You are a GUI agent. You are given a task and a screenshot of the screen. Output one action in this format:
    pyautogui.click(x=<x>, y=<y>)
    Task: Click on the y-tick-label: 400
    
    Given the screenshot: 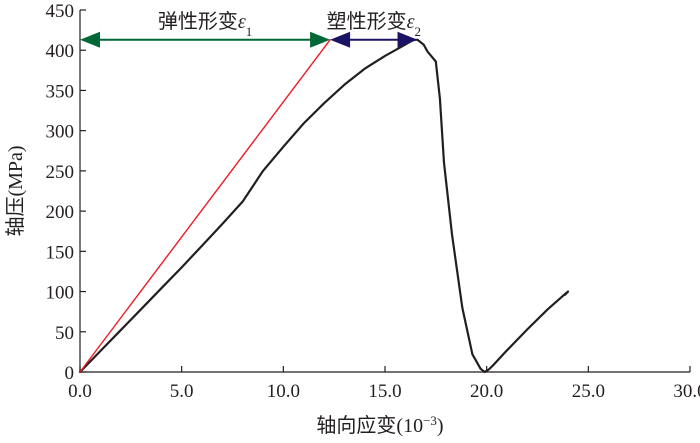 What is the action you would take?
    pyautogui.click(x=60, y=51)
    